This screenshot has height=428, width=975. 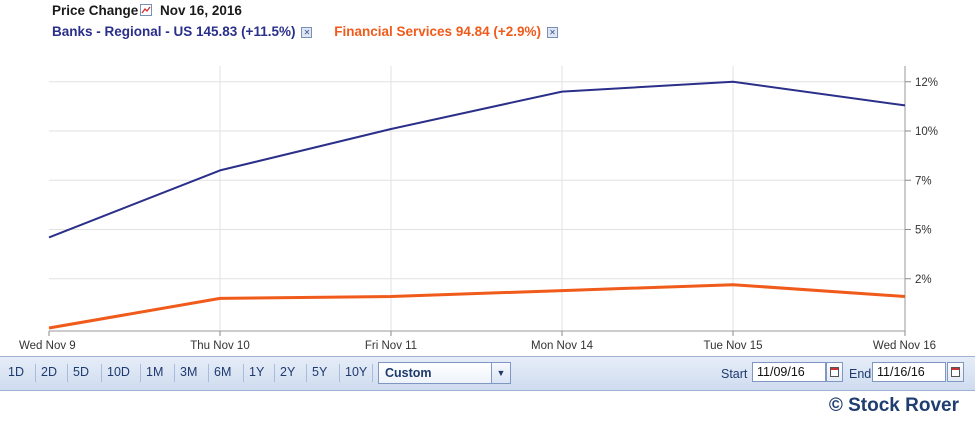 I want to click on y-tick-label: 10%, so click(x=926, y=132).